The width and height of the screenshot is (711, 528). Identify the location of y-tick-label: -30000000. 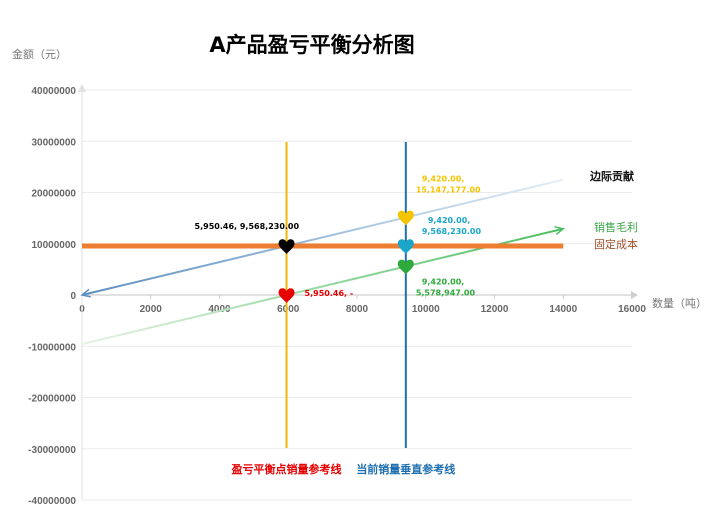
(52, 450).